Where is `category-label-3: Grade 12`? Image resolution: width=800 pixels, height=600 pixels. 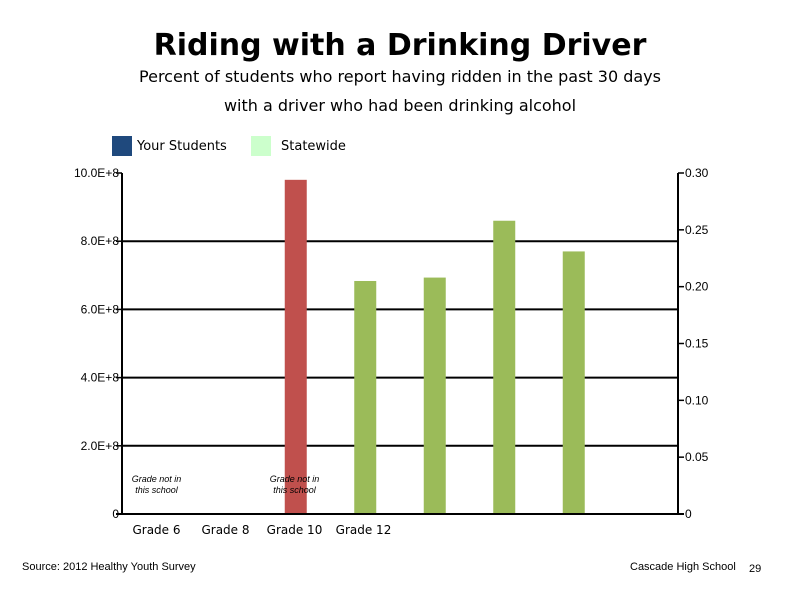 category-label-3: Grade 12 is located at coordinates (364, 530).